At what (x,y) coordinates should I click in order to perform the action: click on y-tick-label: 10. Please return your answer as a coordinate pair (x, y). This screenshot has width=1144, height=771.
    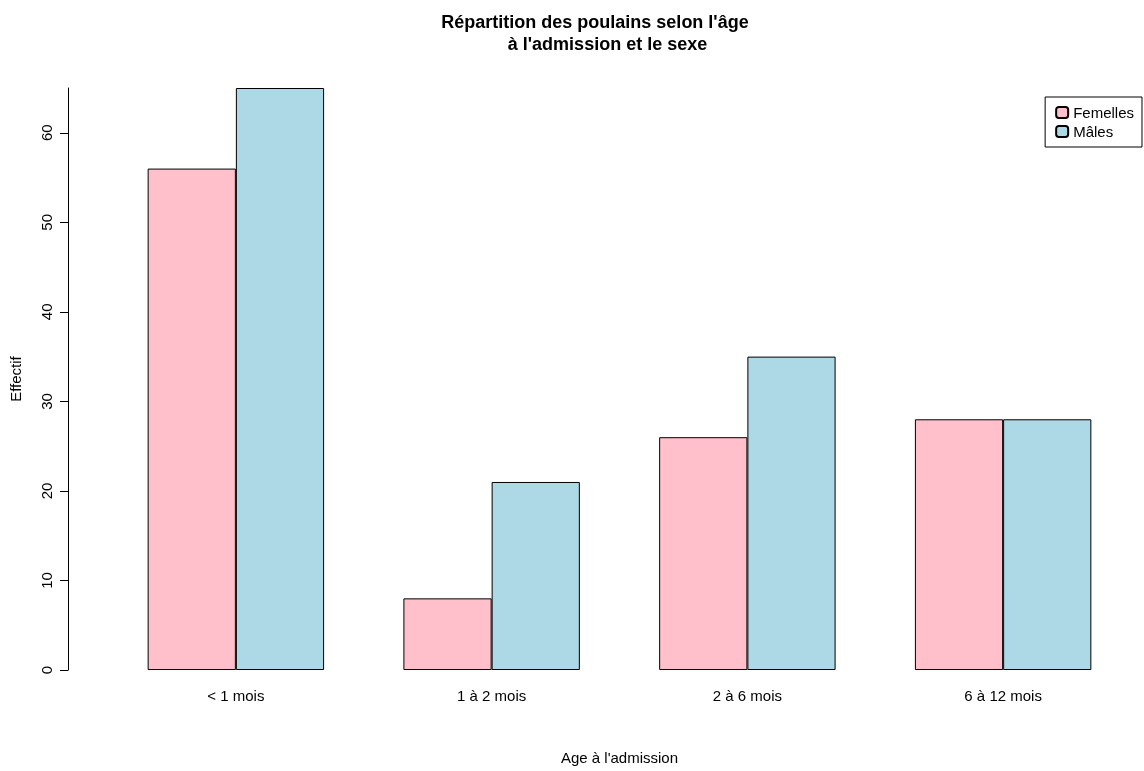
    Looking at the image, I should click on (46, 580).